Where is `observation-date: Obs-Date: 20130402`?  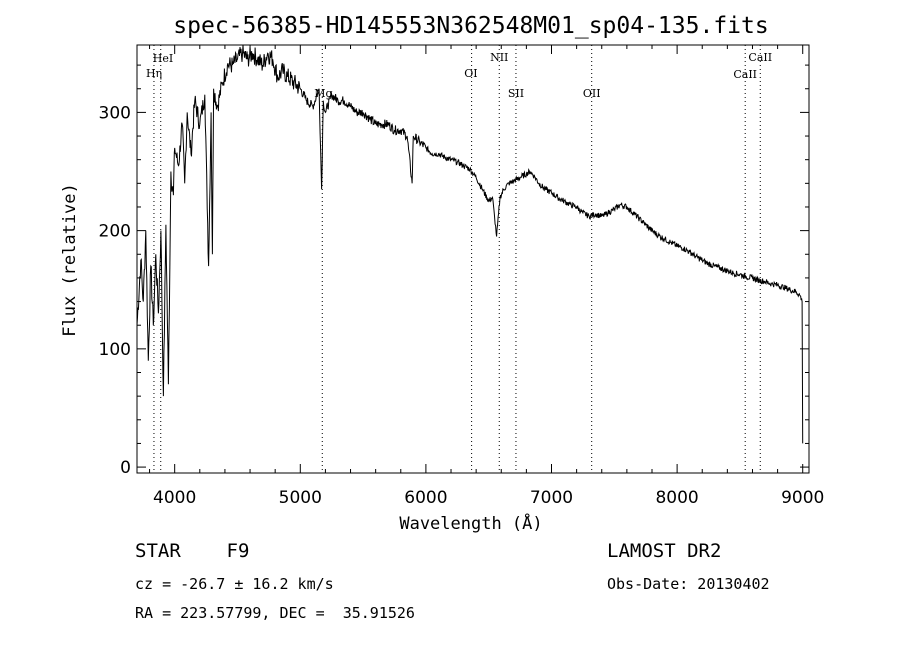 observation-date: Obs-Date: 20130402 is located at coordinates (688, 584).